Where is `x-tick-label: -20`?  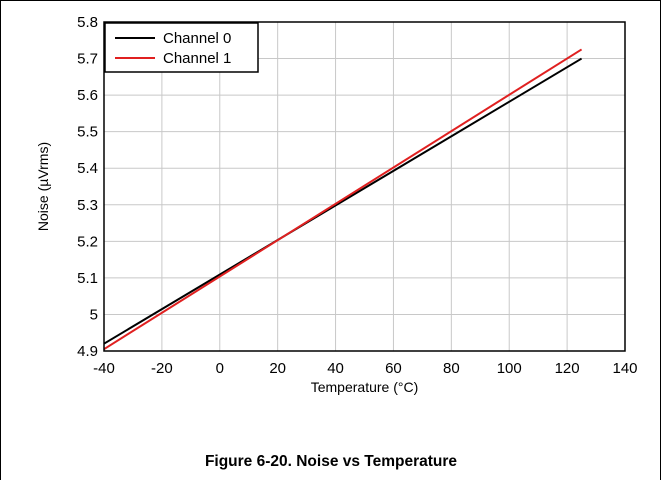
x-tick-label: -20 is located at coordinates (162, 368).